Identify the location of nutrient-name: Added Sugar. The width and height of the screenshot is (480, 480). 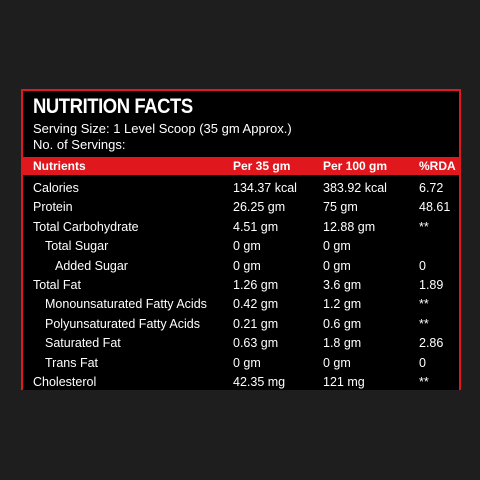
(91, 265).